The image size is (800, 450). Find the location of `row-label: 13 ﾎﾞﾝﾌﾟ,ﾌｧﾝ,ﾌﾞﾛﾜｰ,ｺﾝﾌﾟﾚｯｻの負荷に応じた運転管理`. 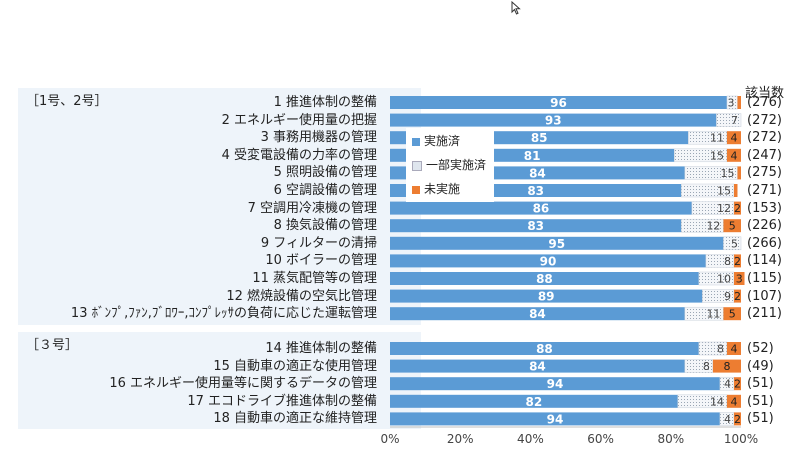

row-label: 13 ﾎﾞﾝﾌﾟ,ﾌｧﾝ,ﾌﾞﾛﾜｰ,ｺﾝﾌﾟﾚｯｻの負荷に応じた運転管理 is located at coordinates (223, 314).